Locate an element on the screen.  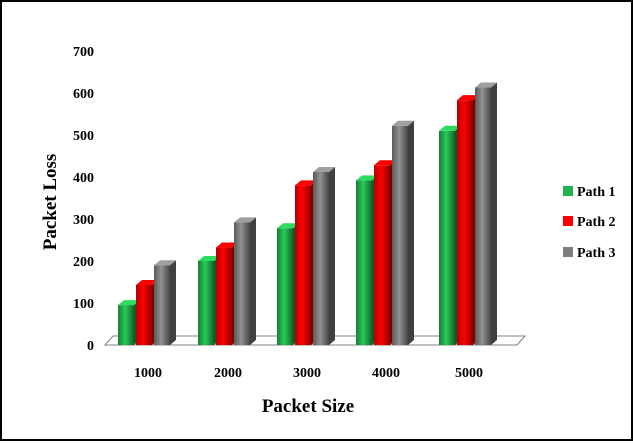
y-axis-ticks: 0 100 200 300 400 500 600 700 is located at coordinates (83, 199).